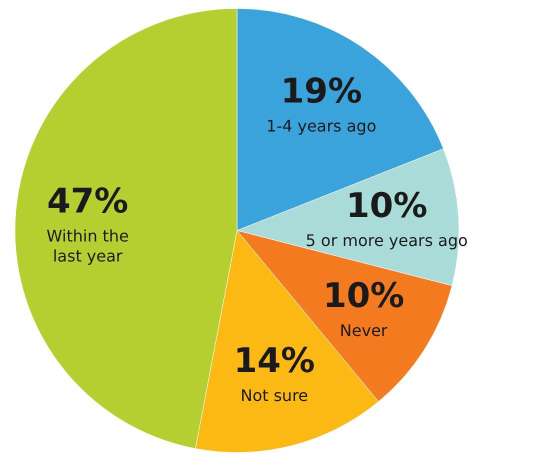 The width and height of the screenshot is (555, 461). Describe the element at coordinates (321, 91) in the screenshot. I see `data-label: 19%` at that location.